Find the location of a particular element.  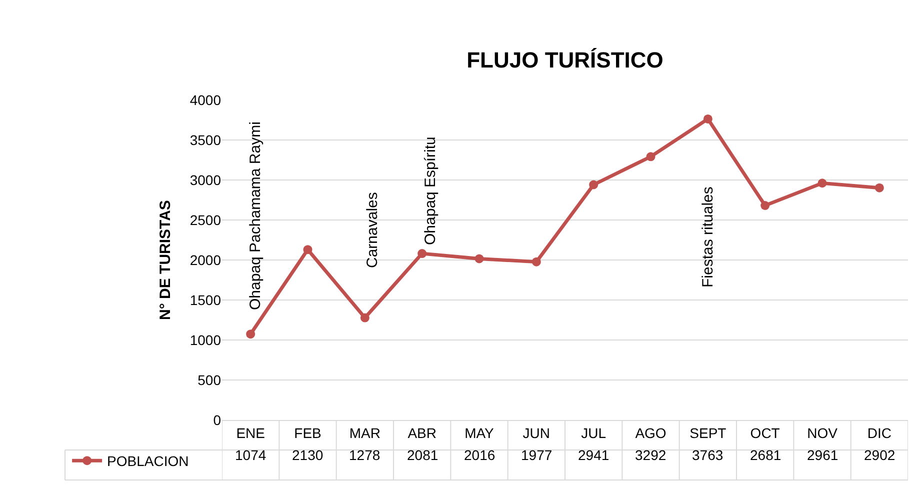

data-label: 3292 is located at coordinates (650, 455).